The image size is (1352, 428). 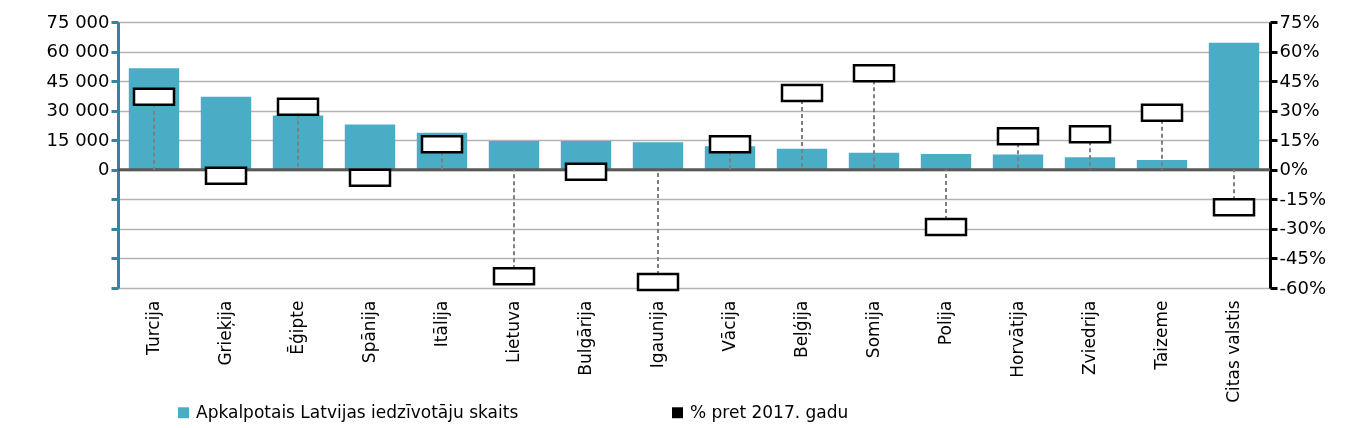 What do you see at coordinates (945, 323) in the screenshot?
I see `x-tick-label: Polija` at bounding box center [945, 323].